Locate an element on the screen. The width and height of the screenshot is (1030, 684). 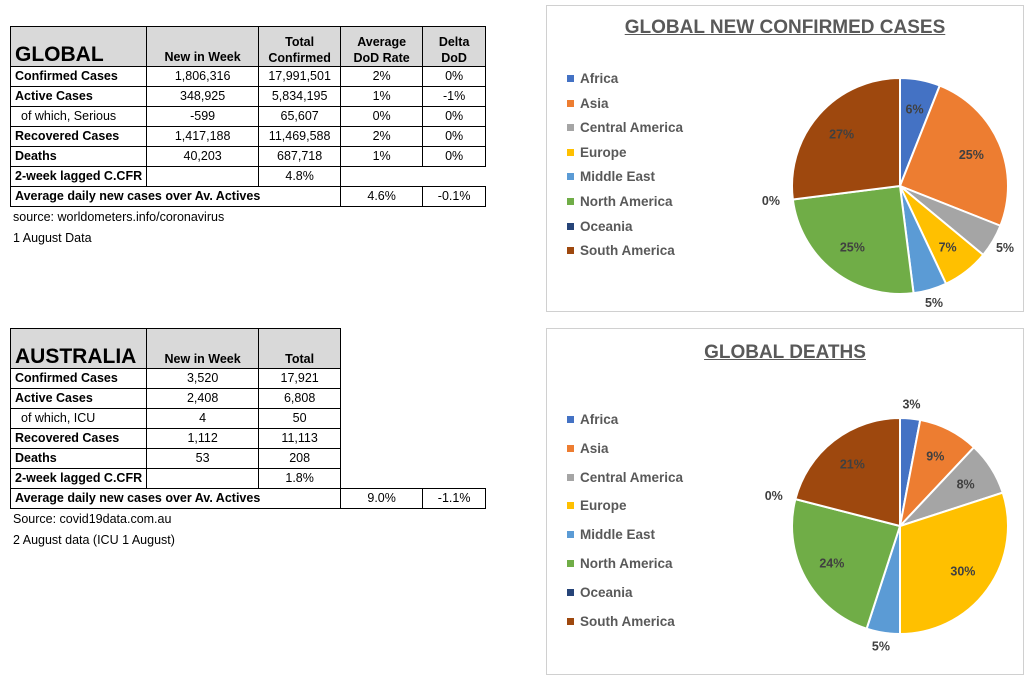
table-row: Recovered Cases 1,112 11,113 is located at coordinates (247, 438).